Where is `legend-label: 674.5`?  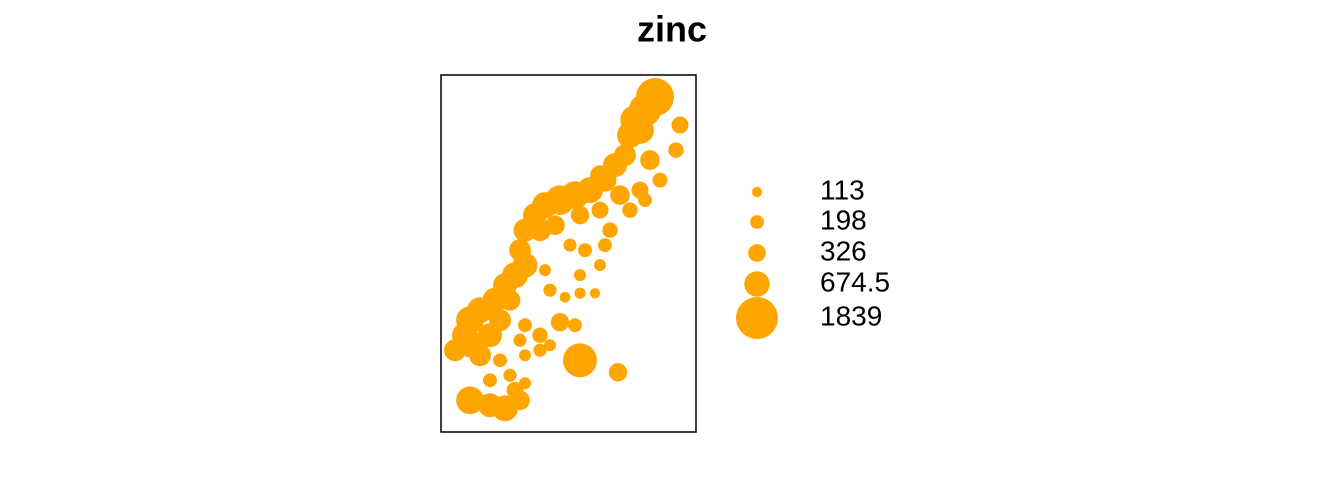
legend-label: 674.5 is located at coordinates (855, 281).